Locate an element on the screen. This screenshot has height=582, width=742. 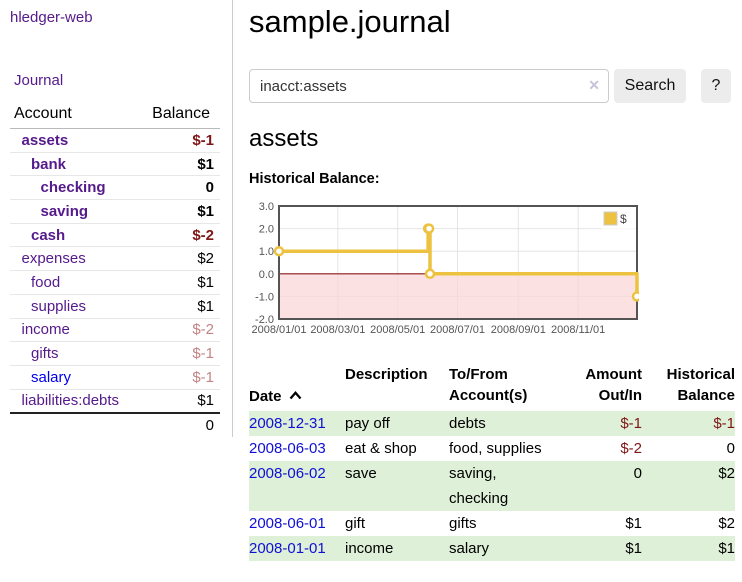
register-row: 2008-06-02 save saving, checking 0 $2 is located at coordinates (492, 486).